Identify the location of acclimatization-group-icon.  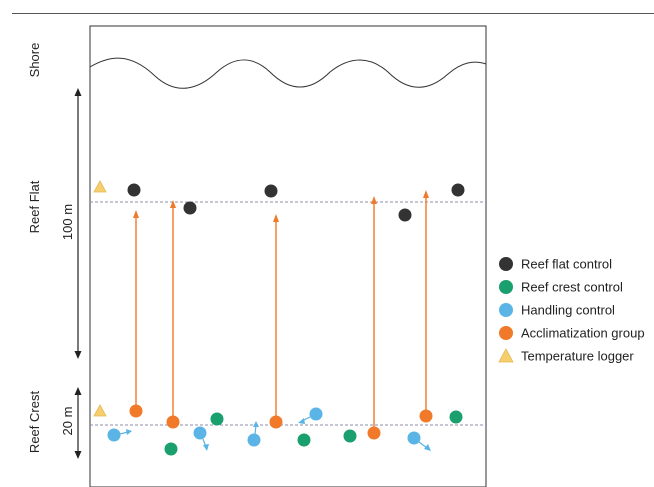
(506, 333).